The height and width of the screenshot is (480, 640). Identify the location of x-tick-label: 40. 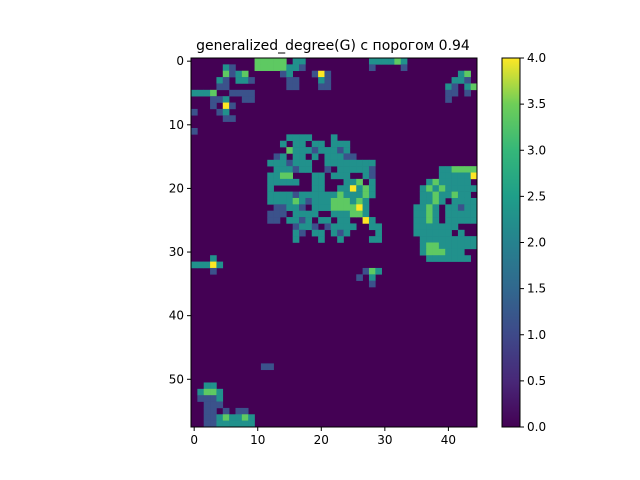
(448, 440).